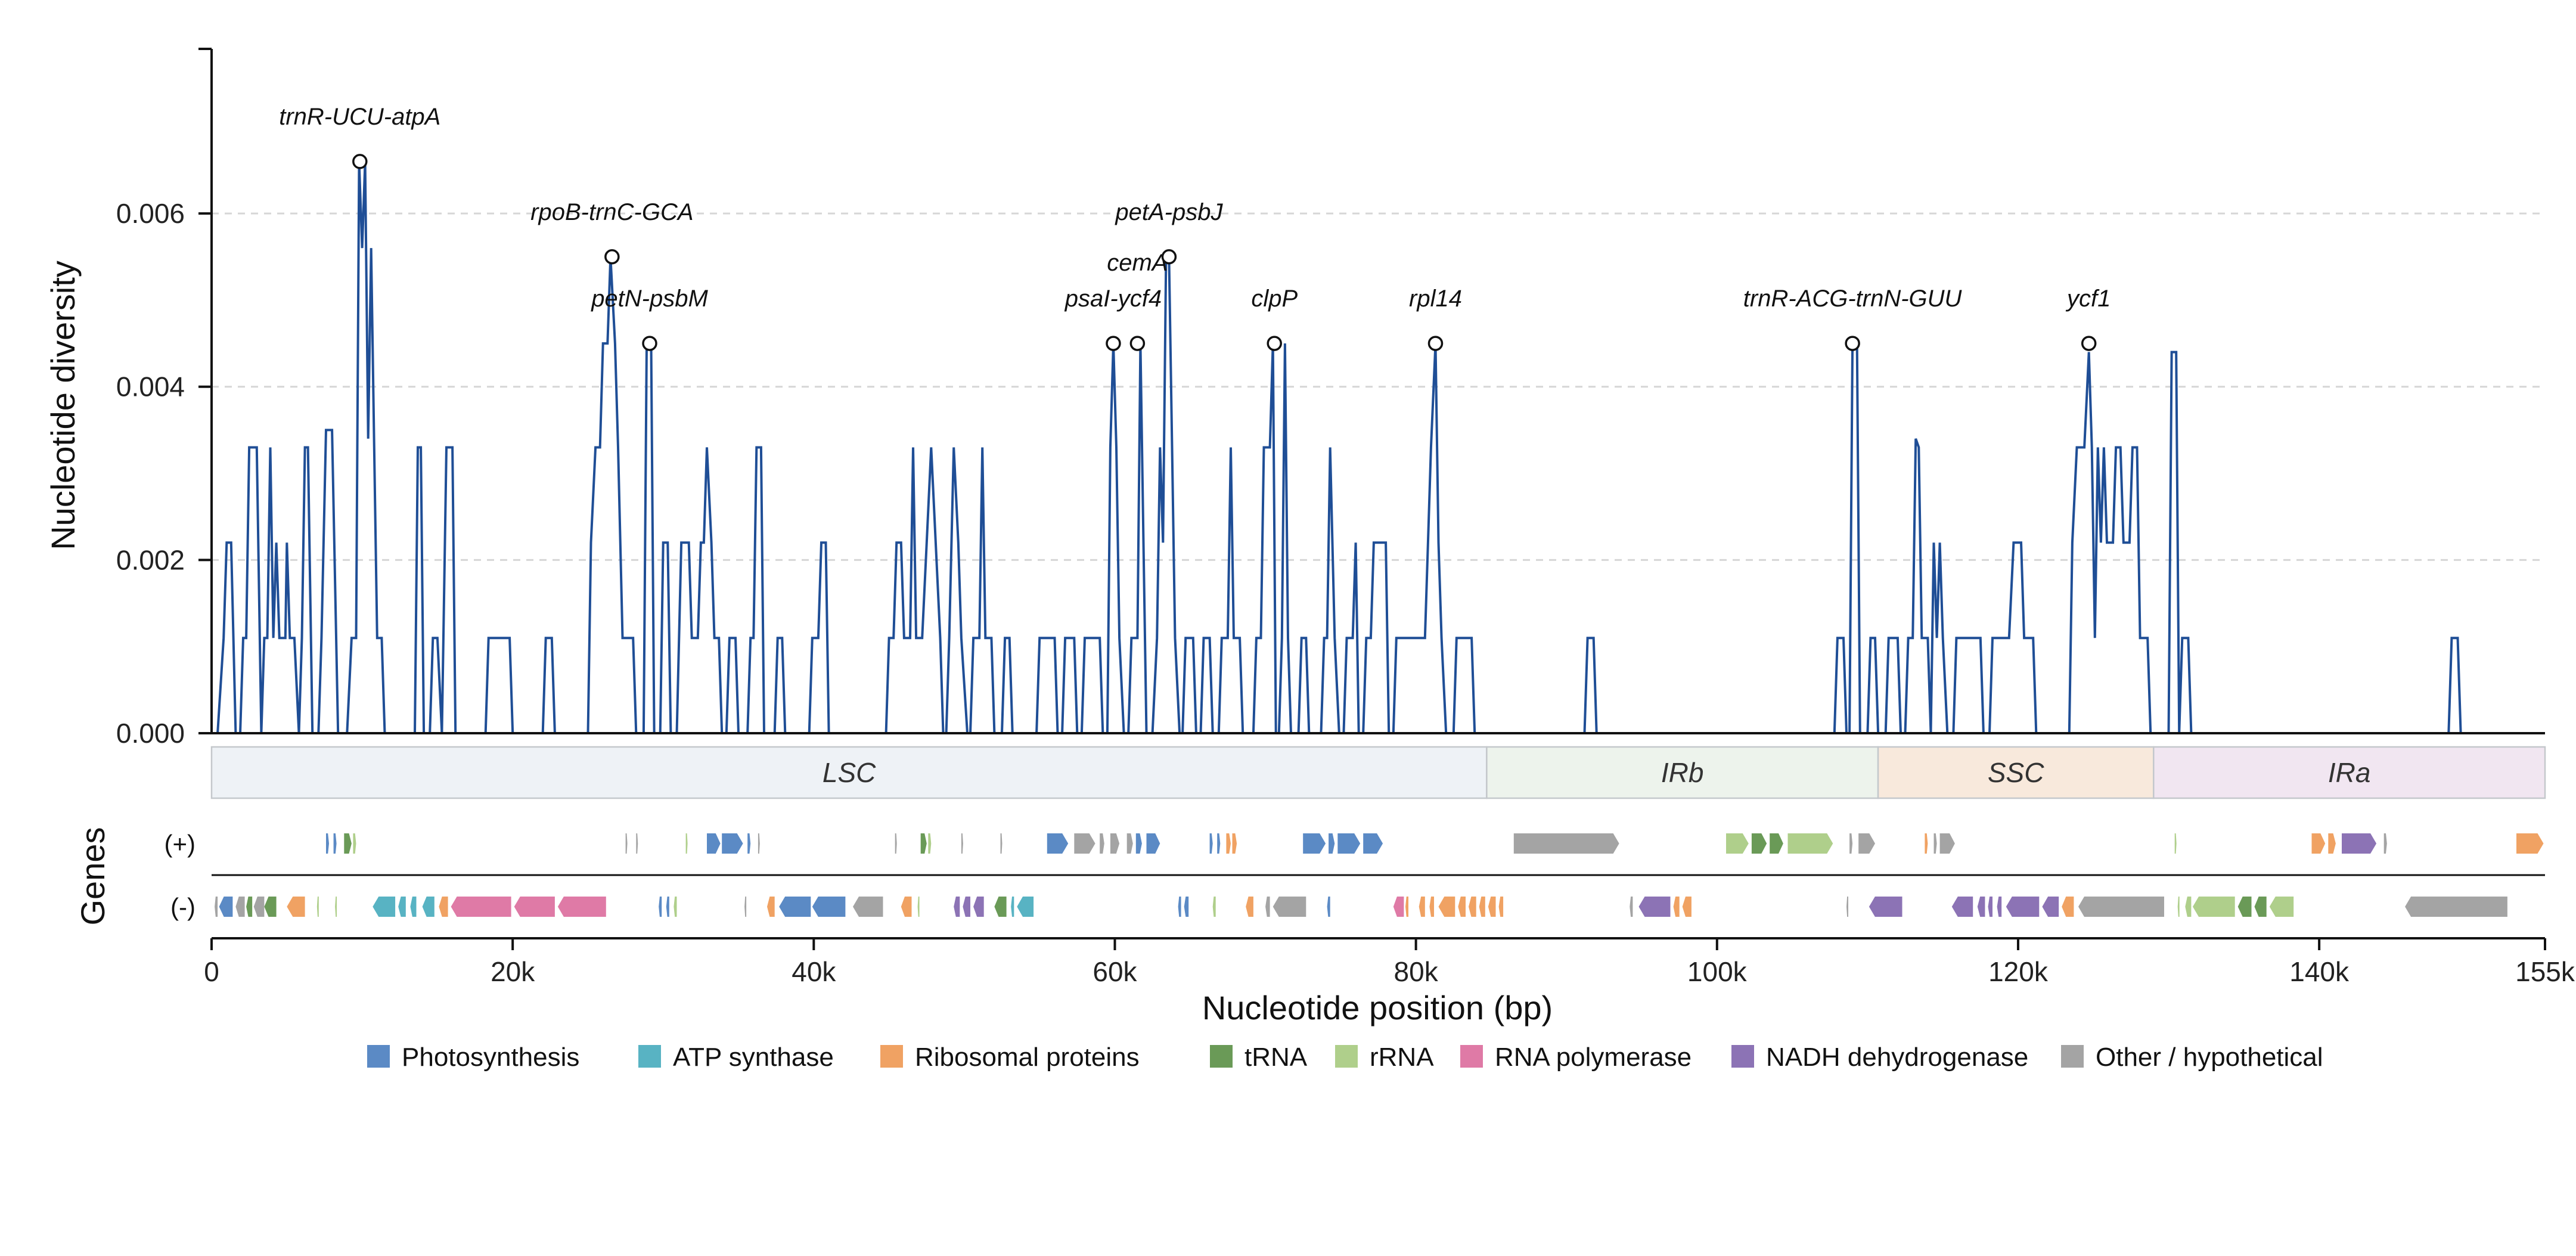 Image resolution: width=2576 pixels, height=1256 pixels. Describe the element at coordinates (1417, 972) in the screenshot. I see `x-tick-label: 80k` at that location.